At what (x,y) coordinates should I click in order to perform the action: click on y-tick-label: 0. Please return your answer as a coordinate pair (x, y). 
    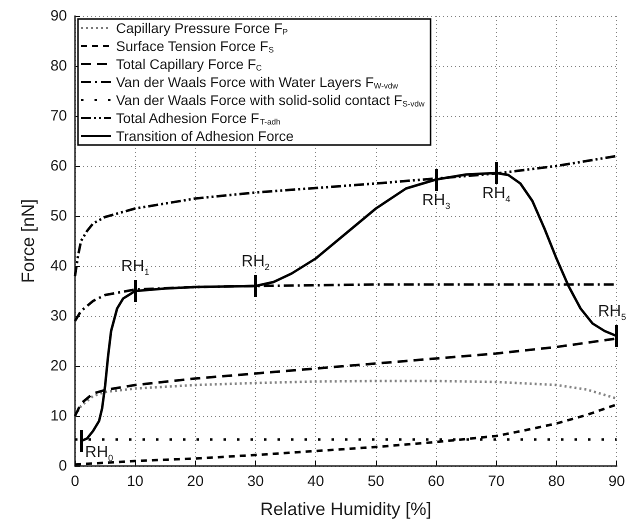
    Looking at the image, I should click on (62, 466).